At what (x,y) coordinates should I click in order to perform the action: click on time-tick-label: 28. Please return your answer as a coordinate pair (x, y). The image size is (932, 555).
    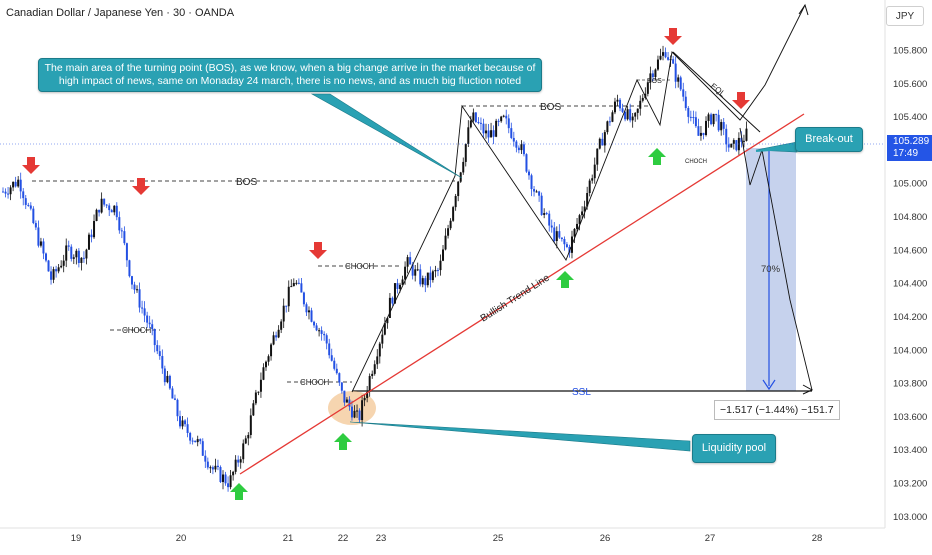
    Looking at the image, I should click on (817, 538).